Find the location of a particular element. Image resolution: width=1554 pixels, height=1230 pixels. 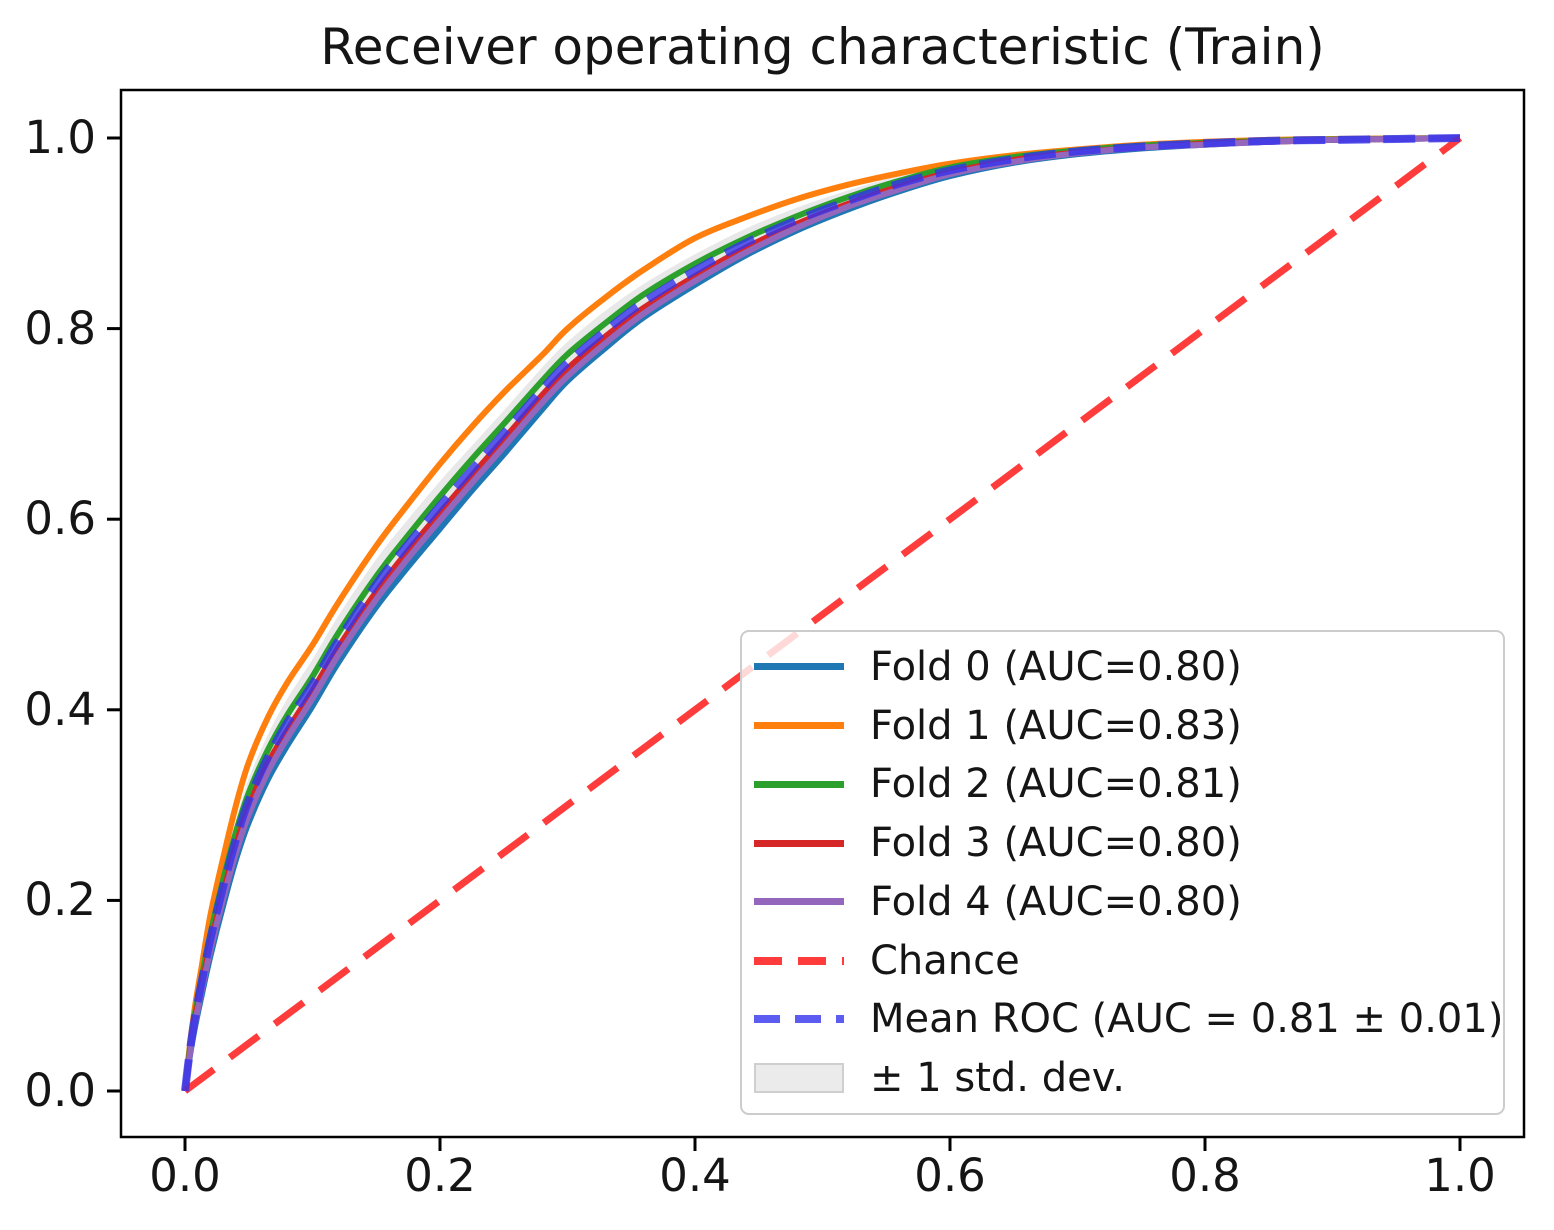

y-tick-label: 1.0 is located at coordinates (60, 137).